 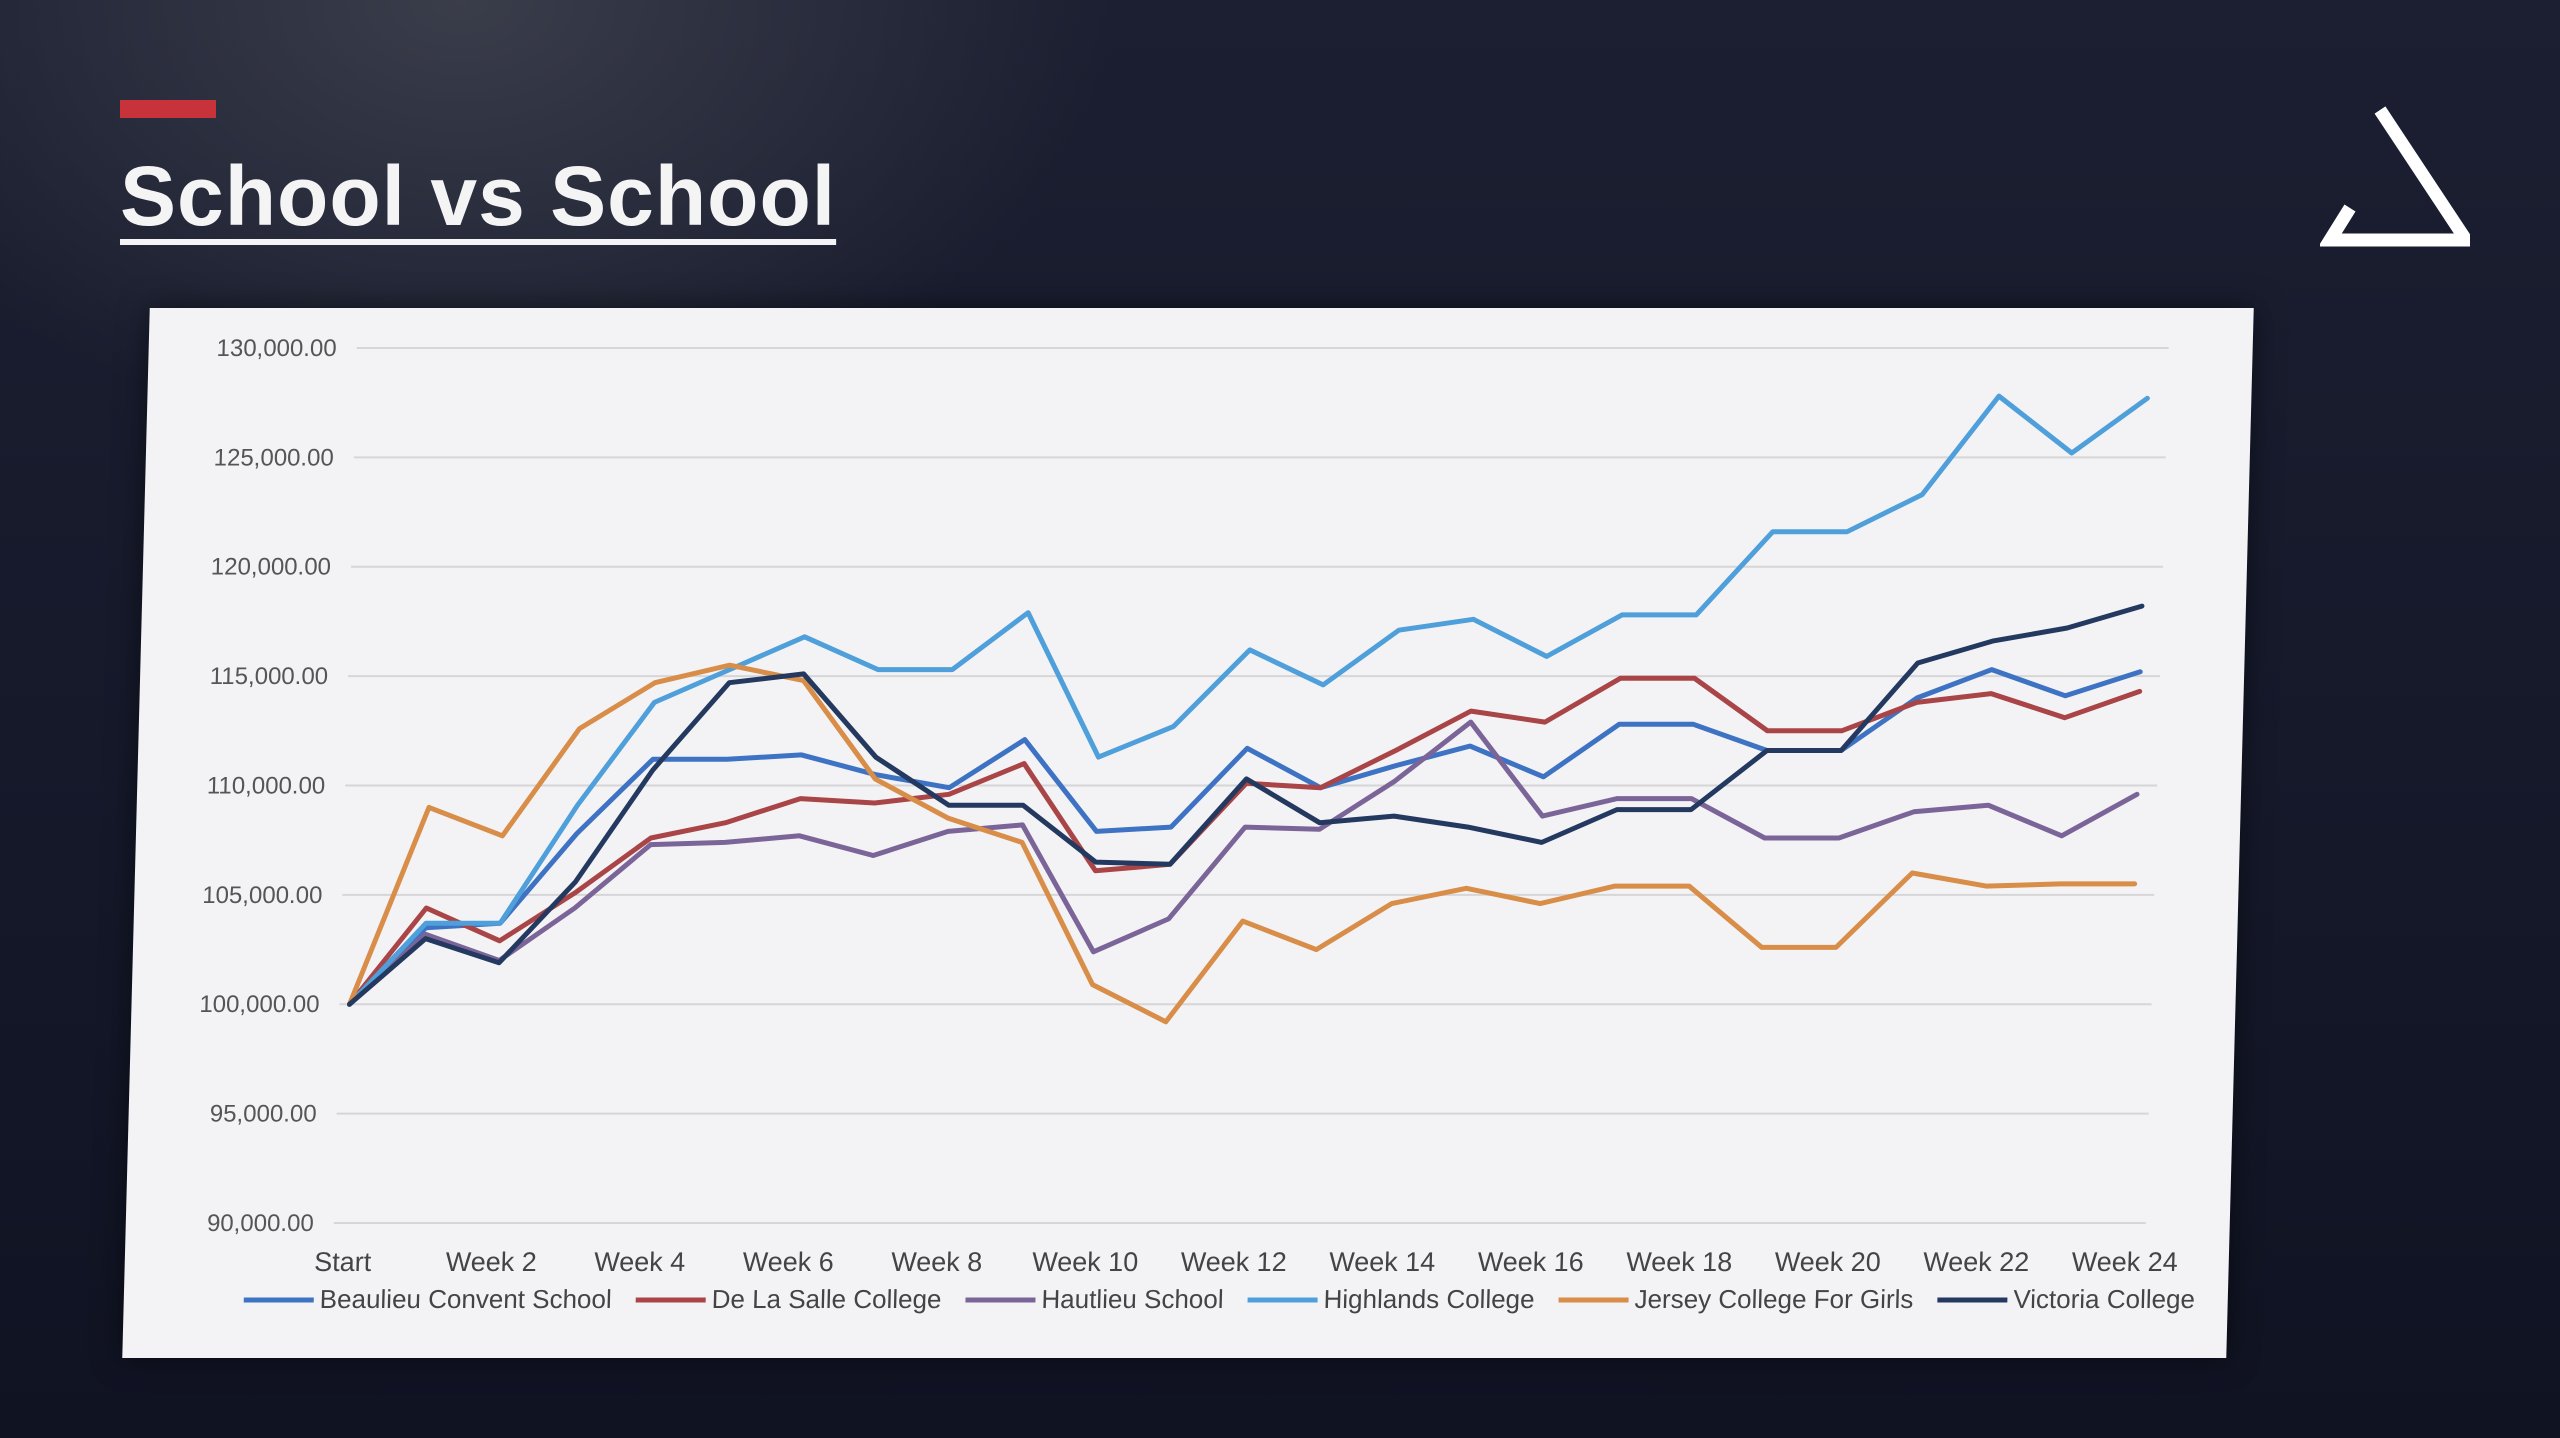 I want to click on legend-label-jersey-college-for-girls: Jersey College For Girls, so click(x=1774, y=1299).